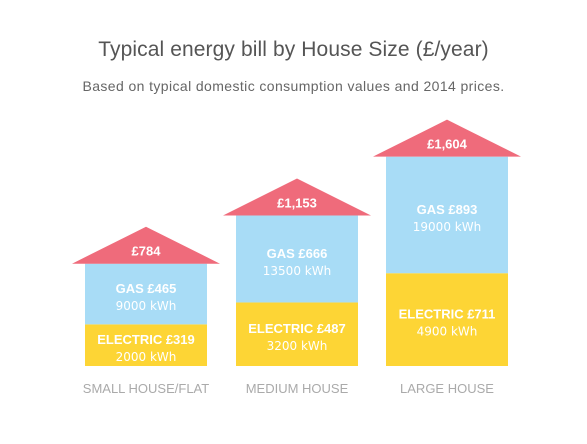 The height and width of the screenshot is (444, 587). What do you see at coordinates (297, 388) in the screenshot?
I see `category-label: MEDIUM HOUSE` at bounding box center [297, 388].